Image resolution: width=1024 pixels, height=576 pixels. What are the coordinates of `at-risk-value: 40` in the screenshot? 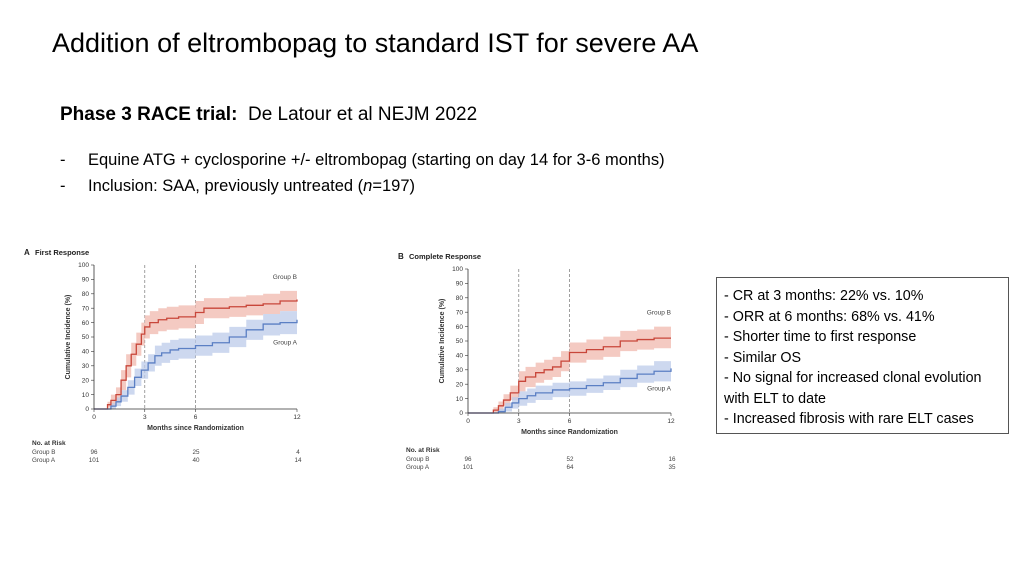 It's located at (196, 460).